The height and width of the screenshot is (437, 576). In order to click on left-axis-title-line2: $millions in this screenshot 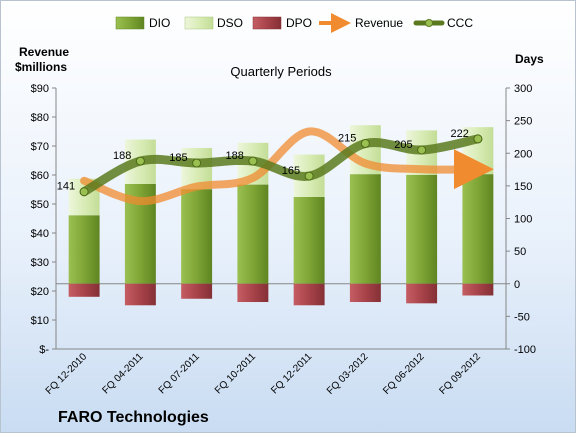, I will do `click(41, 67)`.